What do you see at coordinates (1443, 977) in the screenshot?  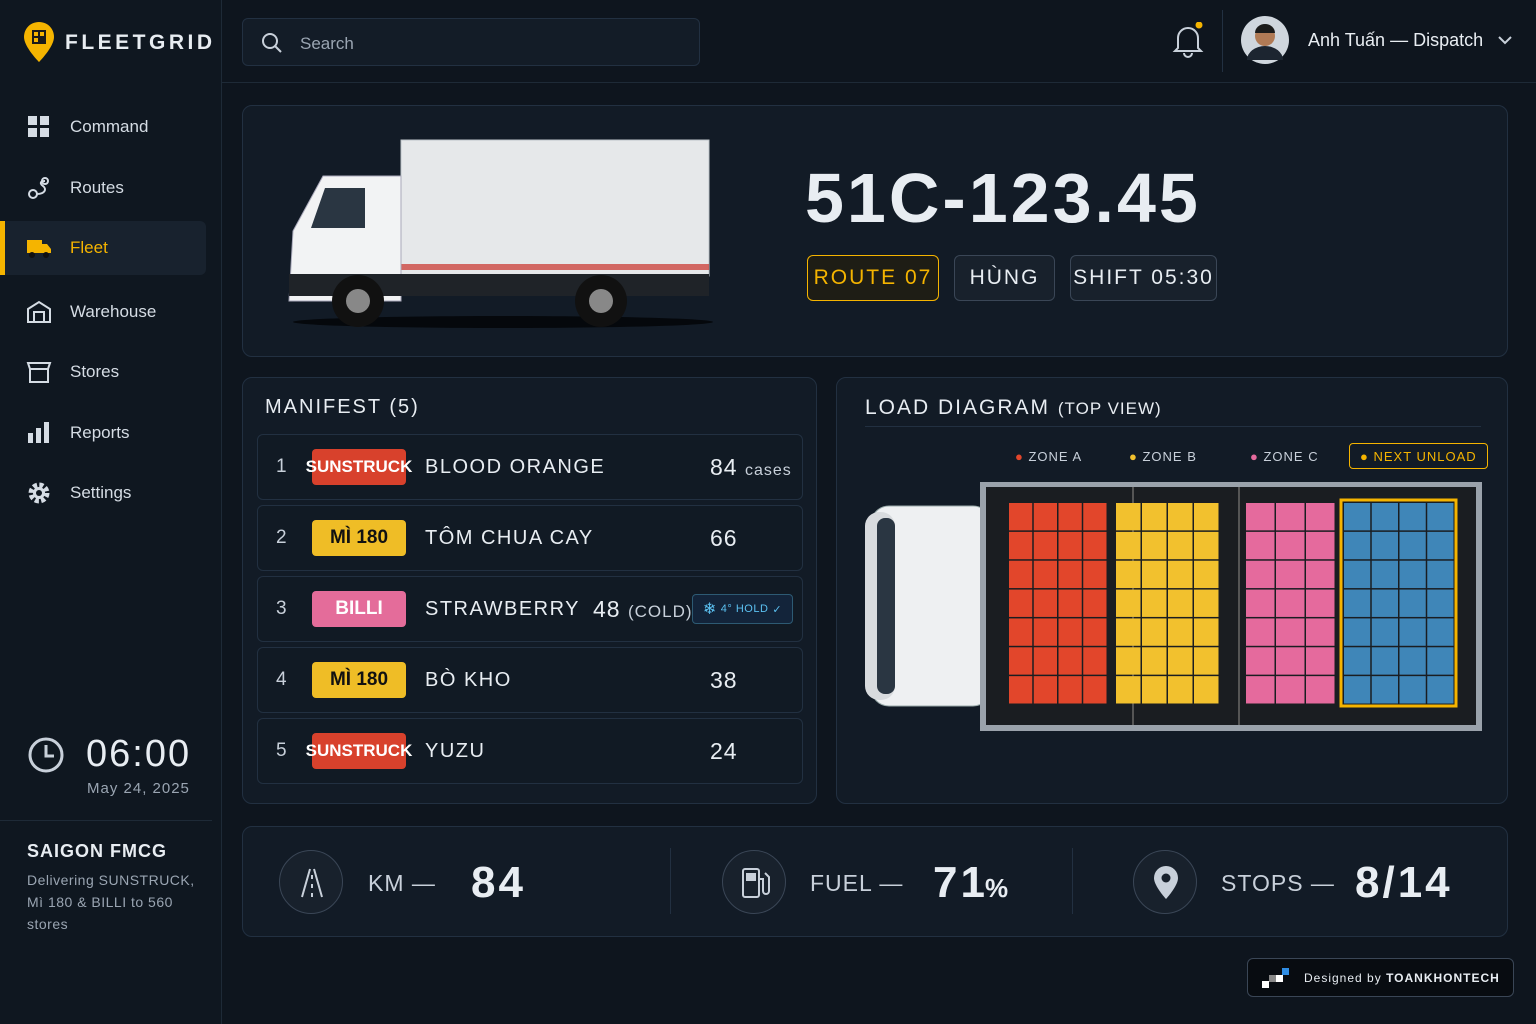 I see `credit-name: TOANKHONTECH` at bounding box center [1443, 977].